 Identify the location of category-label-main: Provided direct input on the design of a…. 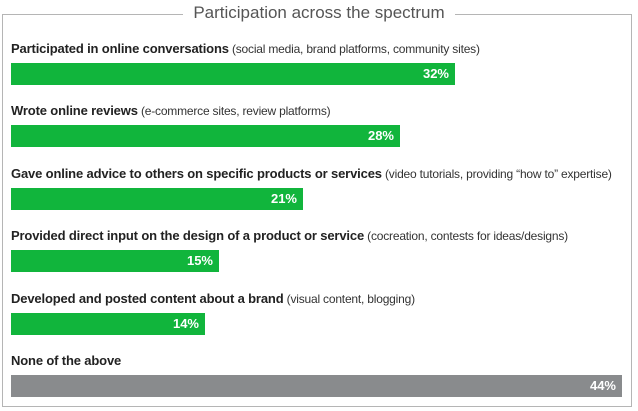
(188, 235).